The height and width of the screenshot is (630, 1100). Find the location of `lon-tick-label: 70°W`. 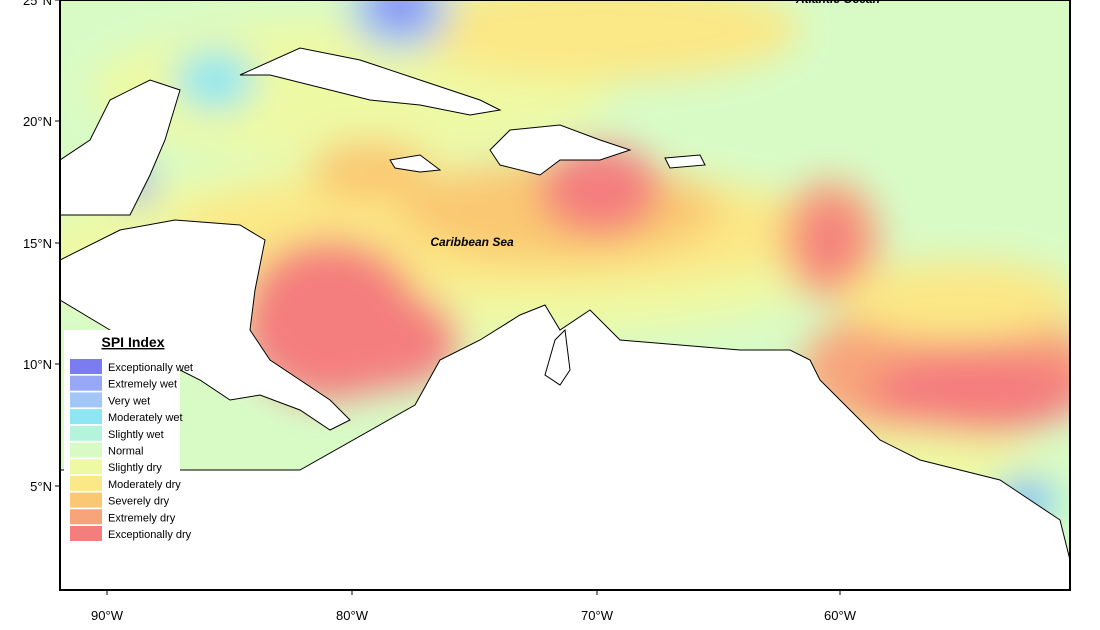

lon-tick-label: 70°W is located at coordinates (597, 615).